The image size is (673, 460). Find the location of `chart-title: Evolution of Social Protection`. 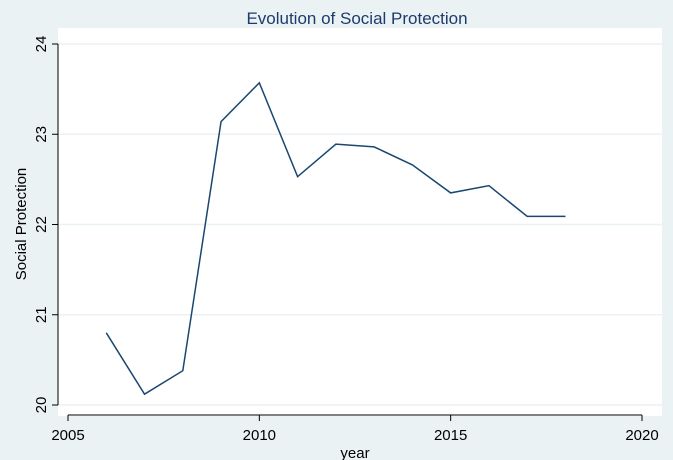

chart-title: Evolution of Social Protection is located at coordinates (356, 18).